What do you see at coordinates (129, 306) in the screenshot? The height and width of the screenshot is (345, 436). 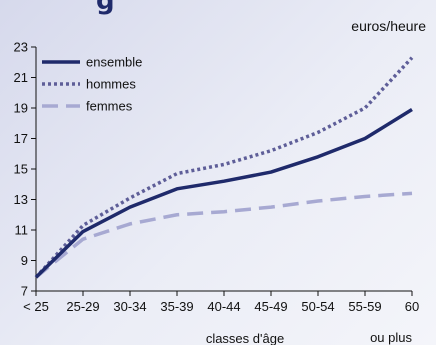 I see `x-tick-label: 30-34` at bounding box center [129, 306].